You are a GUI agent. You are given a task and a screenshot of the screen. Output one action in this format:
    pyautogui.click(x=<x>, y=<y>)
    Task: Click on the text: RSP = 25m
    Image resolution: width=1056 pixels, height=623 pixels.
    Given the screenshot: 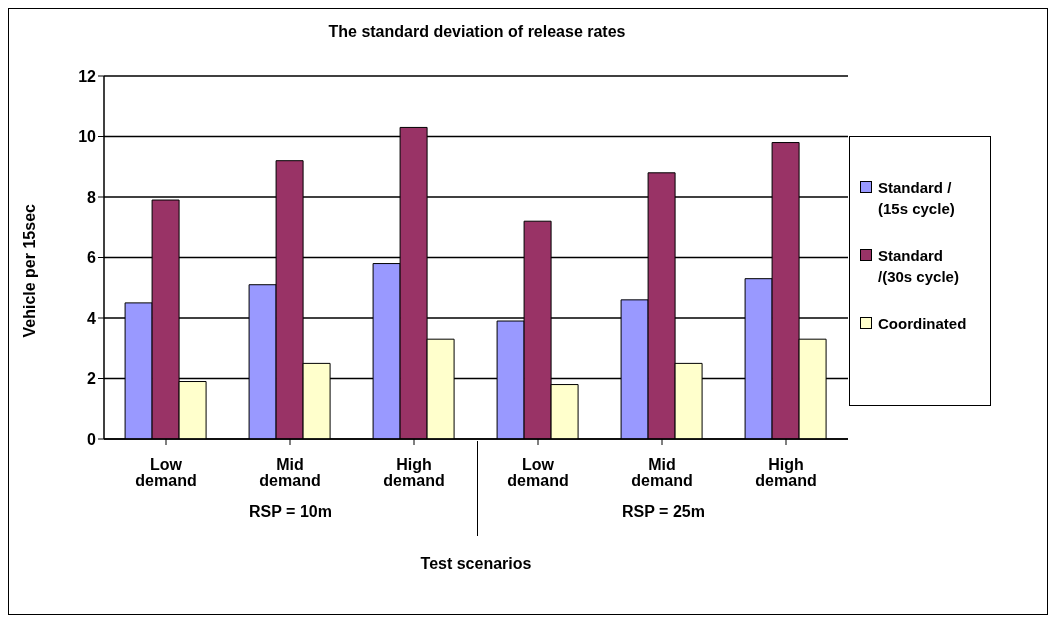 What is the action you would take?
    pyautogui.click(x=663, y=512)
    